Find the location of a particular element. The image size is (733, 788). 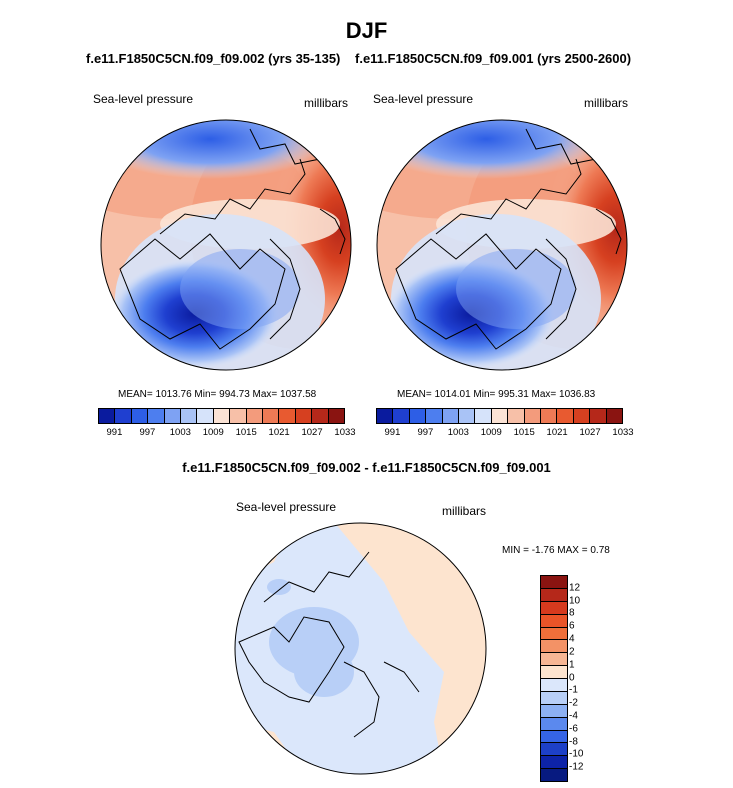

colorbar-tick-label: 4 is located at coordinates (572, 639).